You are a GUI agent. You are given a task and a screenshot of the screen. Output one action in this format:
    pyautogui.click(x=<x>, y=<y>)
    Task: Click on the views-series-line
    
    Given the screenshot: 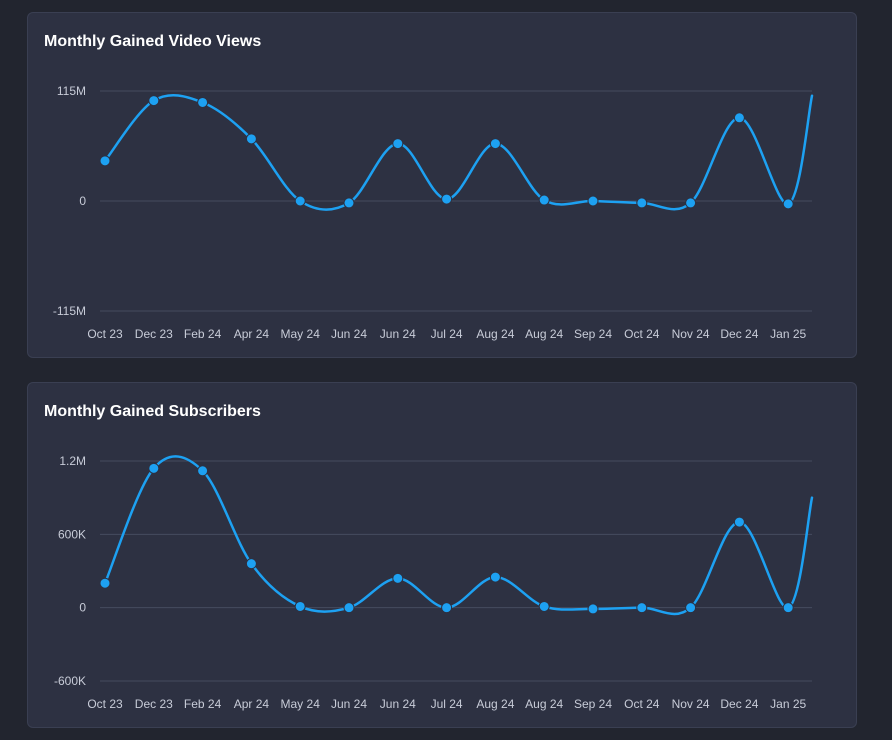 What is the action you would take?
    pyautogui.click(x=458, y=152)
    